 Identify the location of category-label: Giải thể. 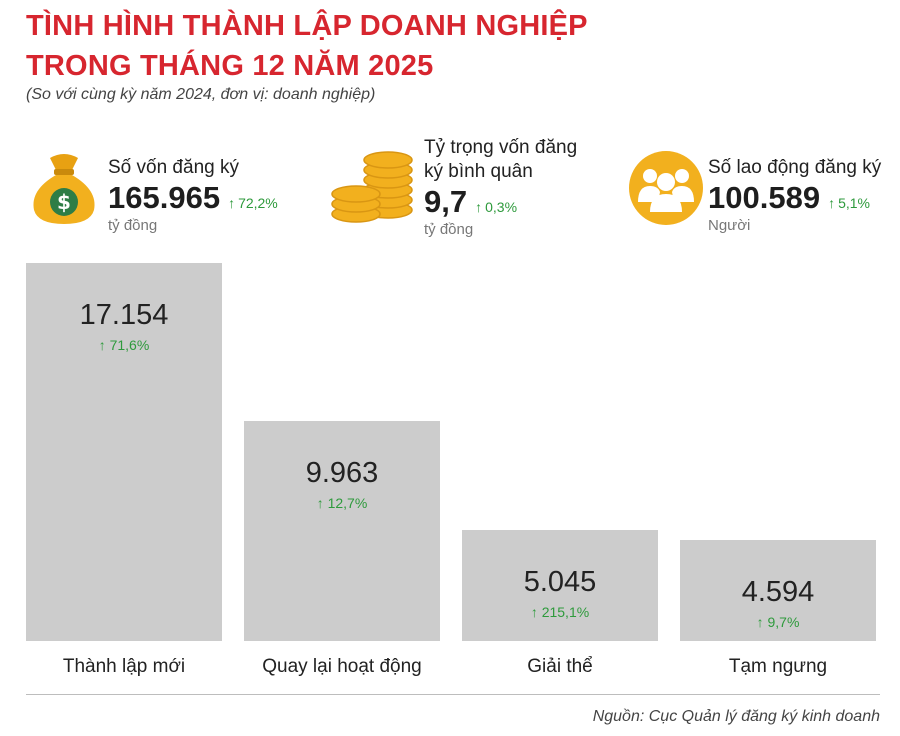
(560, 666).